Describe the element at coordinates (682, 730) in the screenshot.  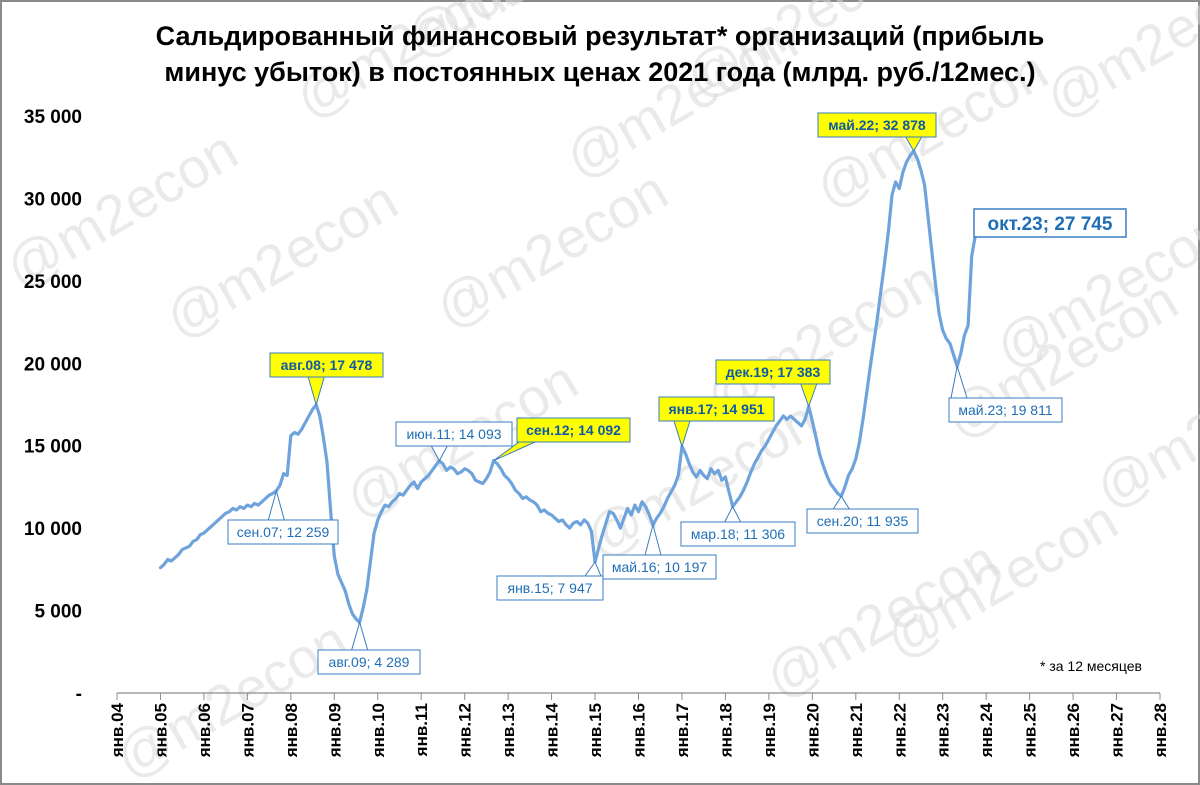
I see `x-tick-label: янв.17` at that location.